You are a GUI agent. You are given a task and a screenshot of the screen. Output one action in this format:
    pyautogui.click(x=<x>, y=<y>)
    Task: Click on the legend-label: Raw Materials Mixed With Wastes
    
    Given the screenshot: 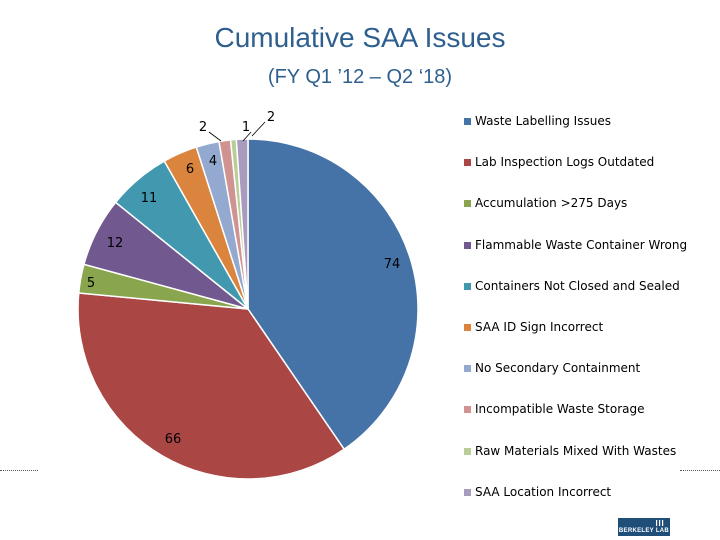 What is the action you would take?
    pyautogui.click(x=576, y=450)
    